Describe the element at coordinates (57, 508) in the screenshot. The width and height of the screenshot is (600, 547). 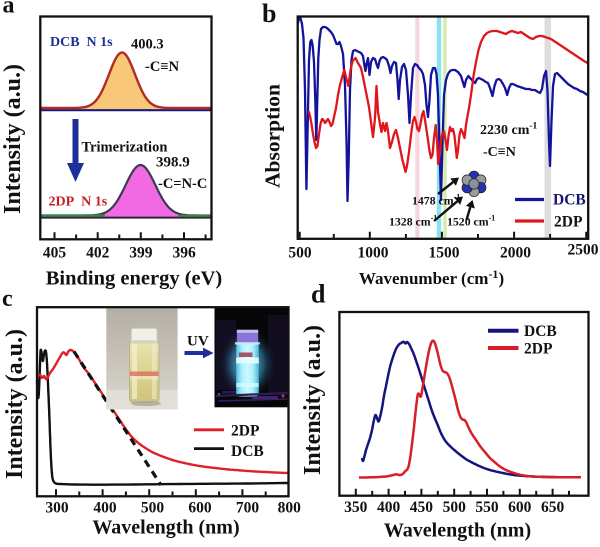
I see `svg-text: 300` at that location.